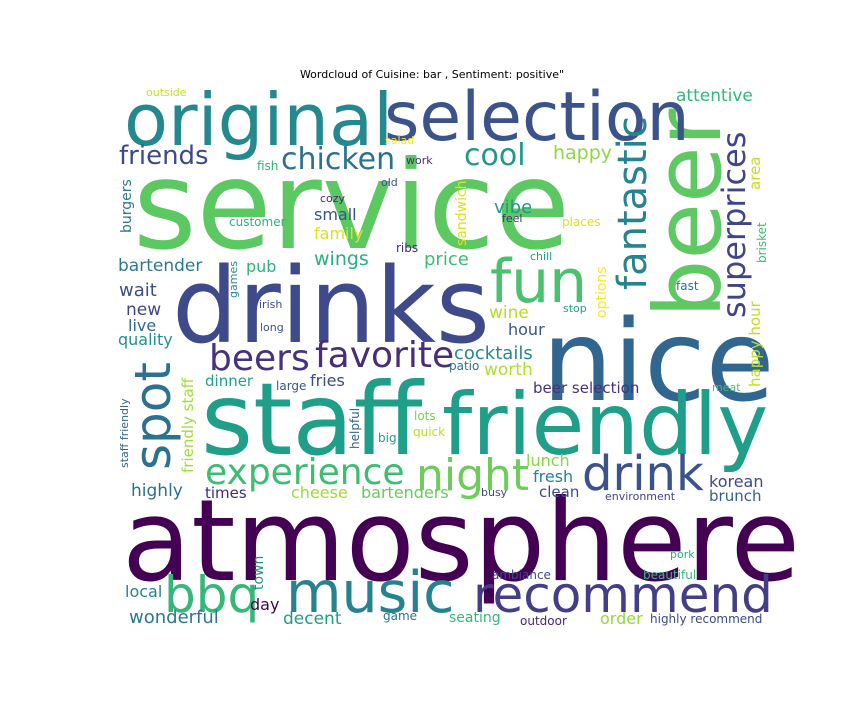  Describe the element at coordinates (521, 575) in the screenshot. I see `word-ambiance: ambiance` at that location.